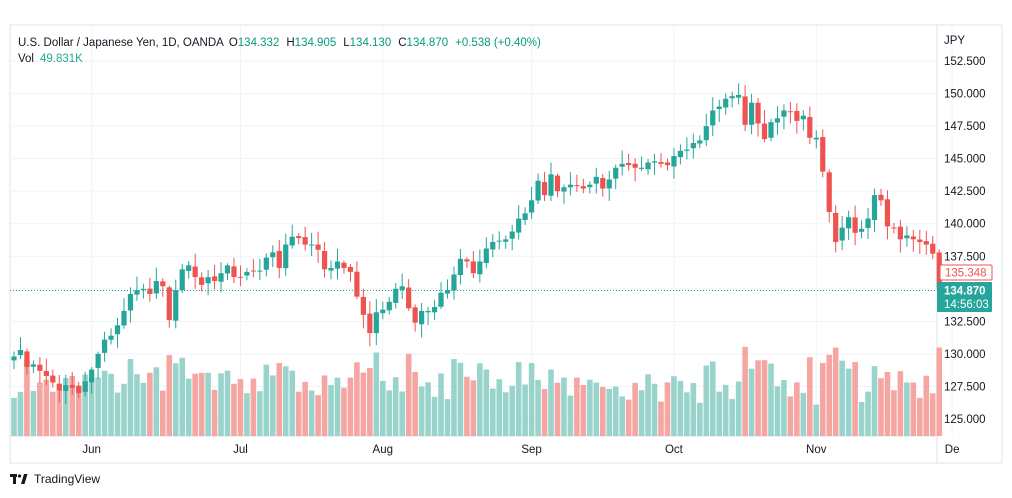 The width and height of the screenshot is (1012, 498). I want to click on prev-close-tag: 135.348, so click(966, 272).